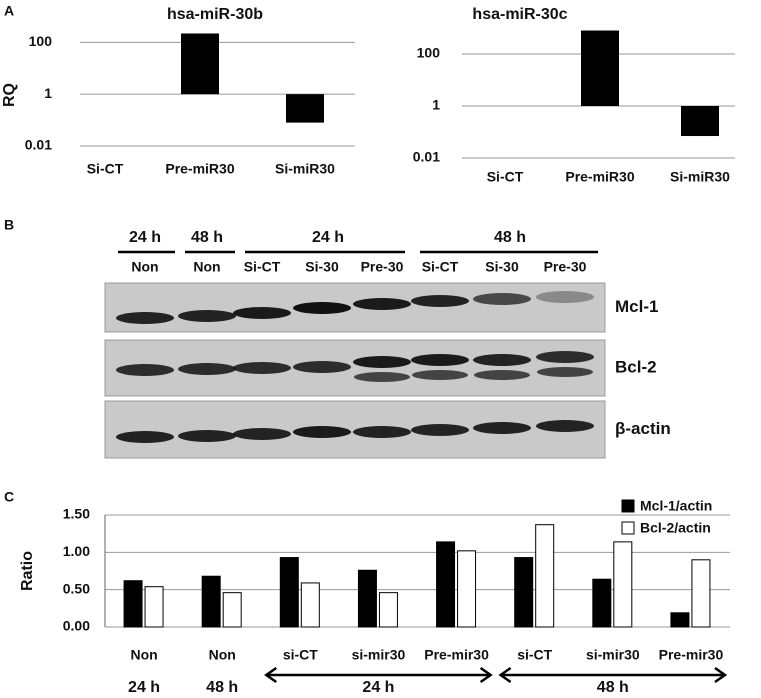  I want to click on y-axis-label: RQ, so click(9, 95).